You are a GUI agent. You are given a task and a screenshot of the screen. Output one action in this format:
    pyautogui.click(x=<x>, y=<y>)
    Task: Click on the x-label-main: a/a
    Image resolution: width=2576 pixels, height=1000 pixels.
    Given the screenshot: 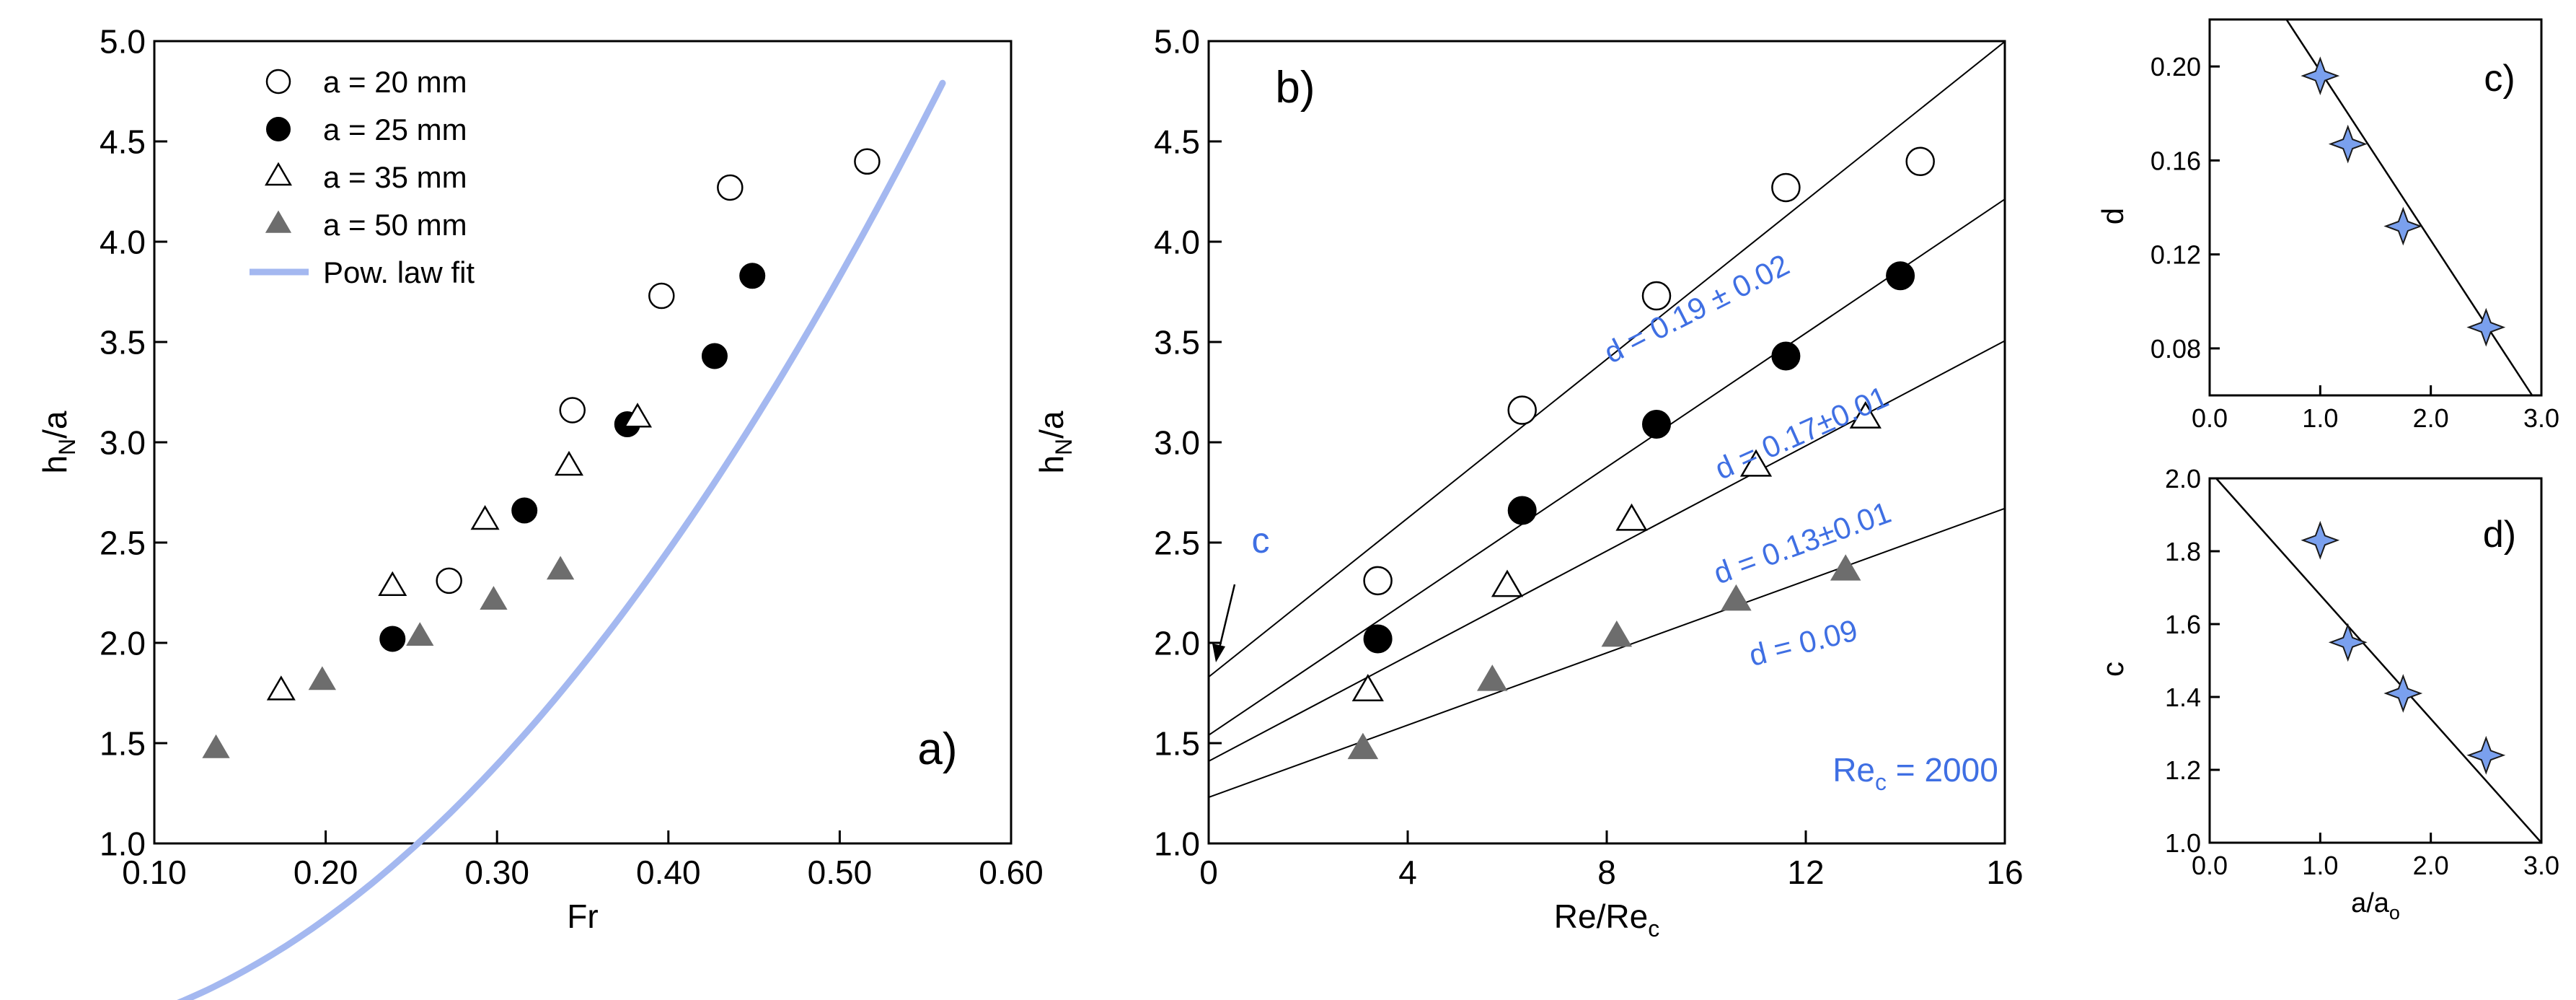 What is the action you would take?
    pyautogui.click(x=2370, y=903)
    